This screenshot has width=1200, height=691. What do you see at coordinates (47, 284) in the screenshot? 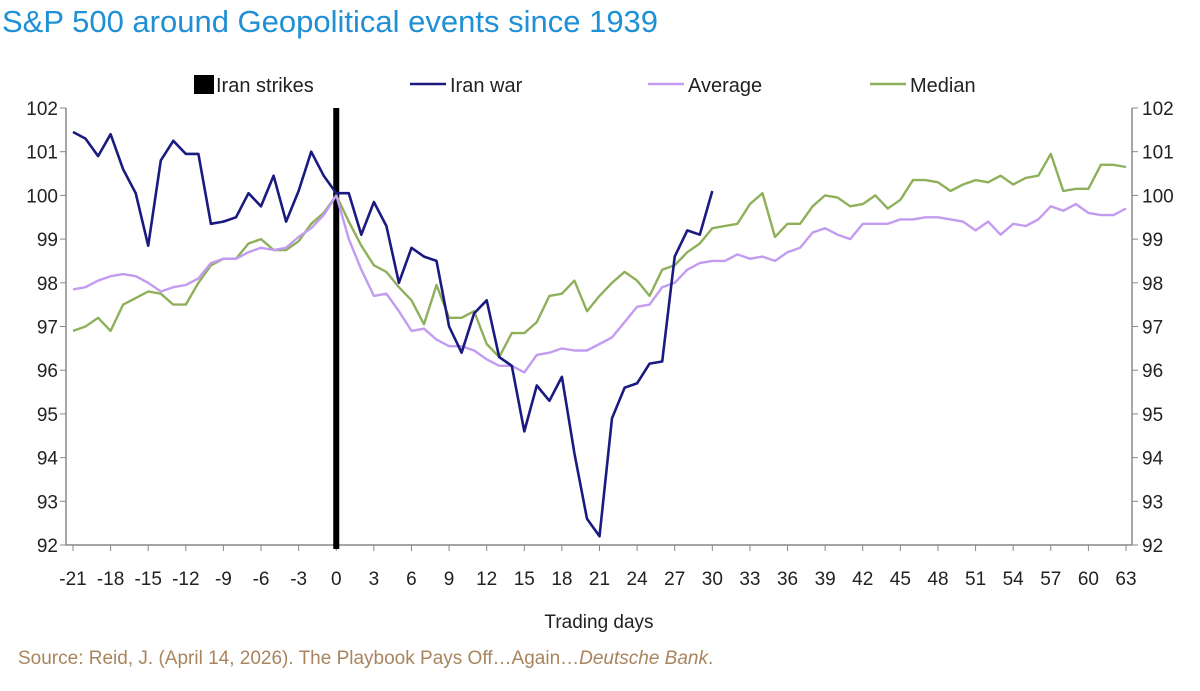
I see `y-tick-label-left: 98` at bounding box center [47, 284].